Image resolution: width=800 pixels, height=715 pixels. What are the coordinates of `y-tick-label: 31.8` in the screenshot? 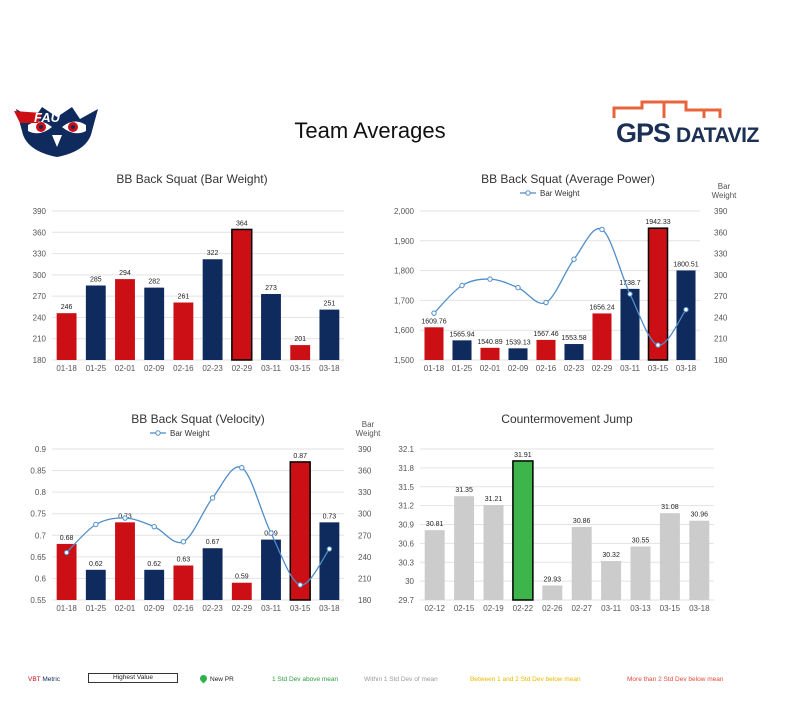 It's located at (406, 468).